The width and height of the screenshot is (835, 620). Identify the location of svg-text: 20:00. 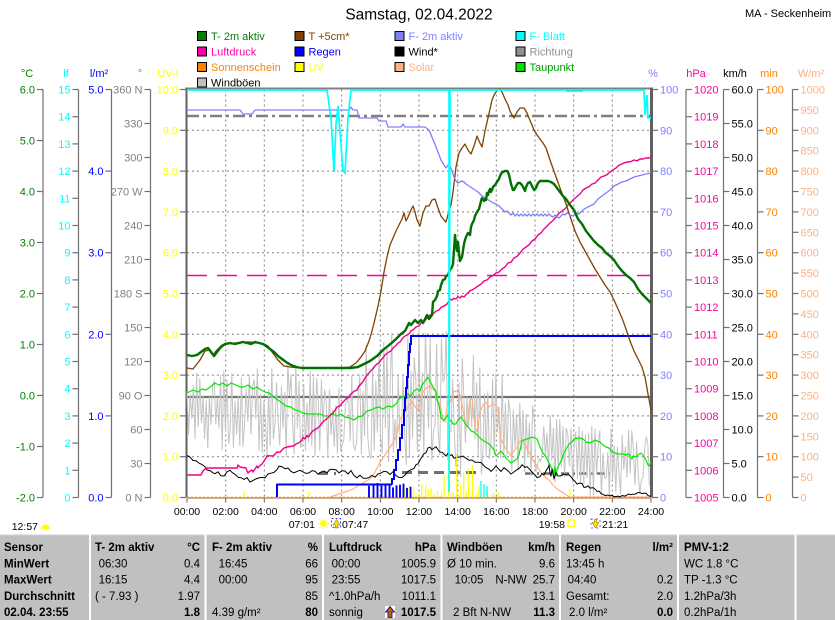
(574, 512).